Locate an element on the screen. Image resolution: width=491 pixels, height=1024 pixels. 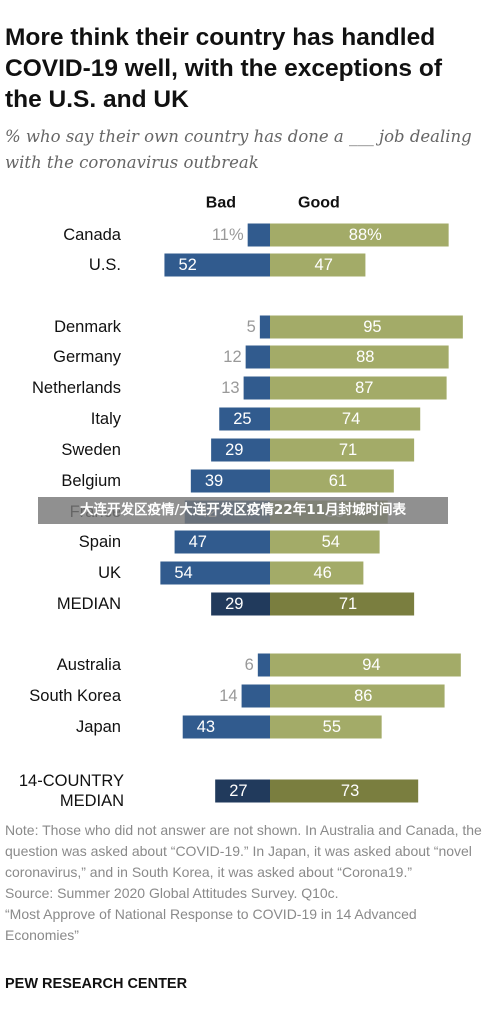
value-label-bad: 27 is located at coordinates (238, 791).